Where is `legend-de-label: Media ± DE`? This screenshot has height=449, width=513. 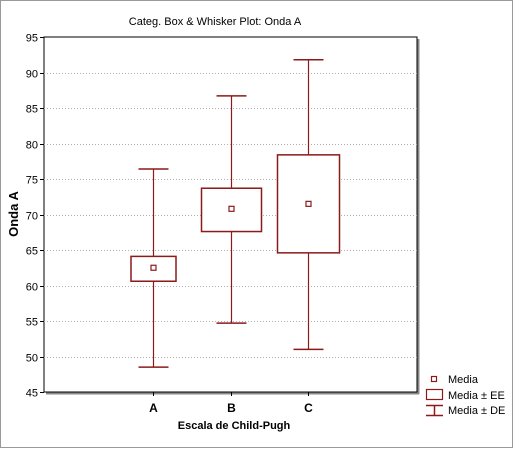 legend-de-label: Media ± DE is located at coordinates (476, 411).